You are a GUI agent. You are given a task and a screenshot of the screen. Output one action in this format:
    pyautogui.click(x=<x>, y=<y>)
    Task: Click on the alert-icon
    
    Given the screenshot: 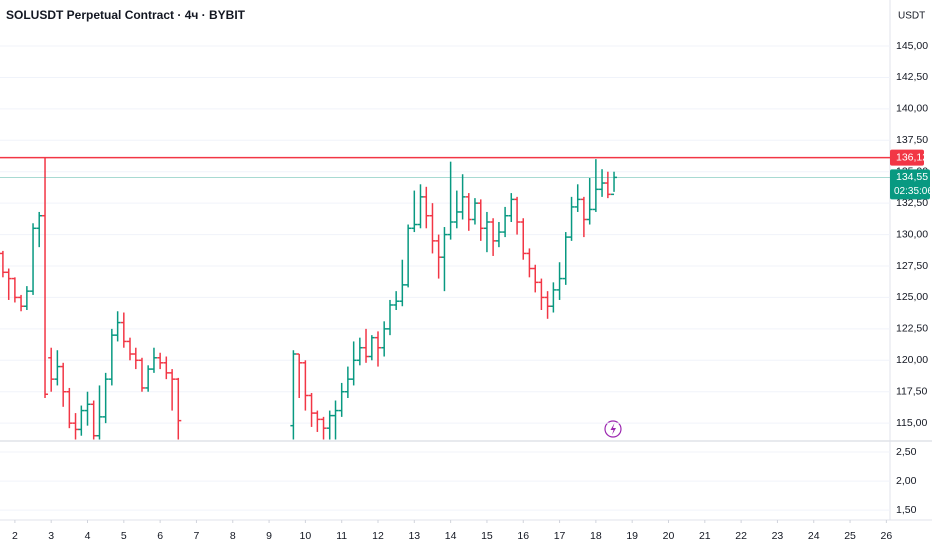 What is the action you would take?
    pyautogui.click(x=613, y=429)
    